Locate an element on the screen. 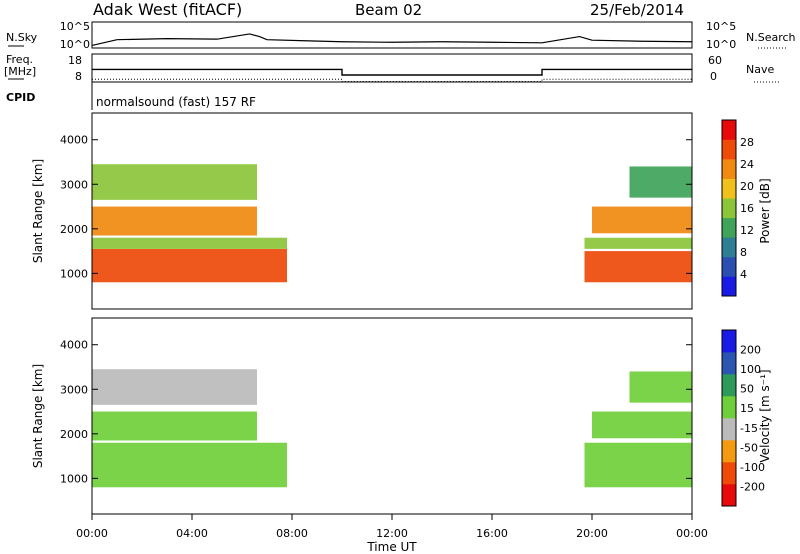  velocity-ytick-label: 3000 is located at coordinates (74, 389).